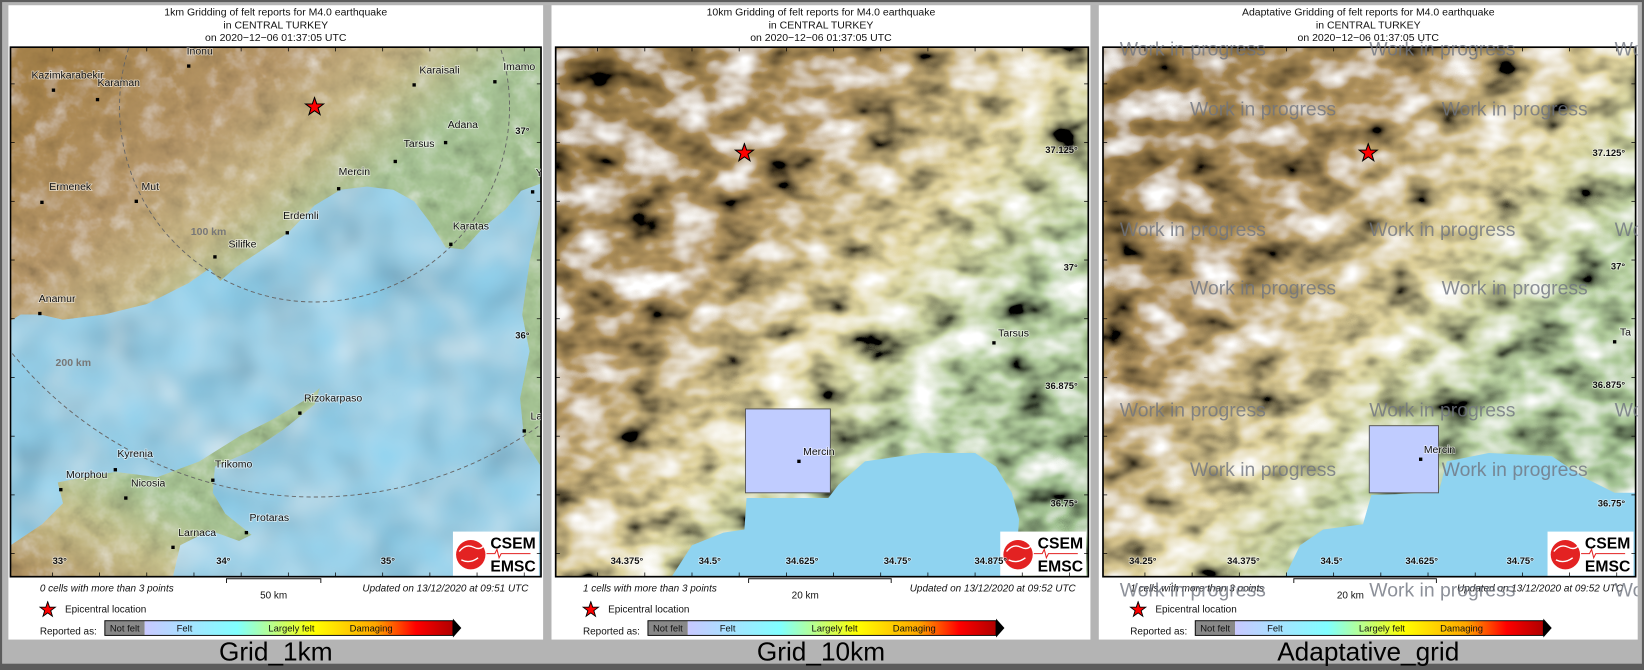  What do you see at coordinates (1547, 628) in the screenshot?
I see `colorbar-arrow-icon` at bounding box center [1547, 628].